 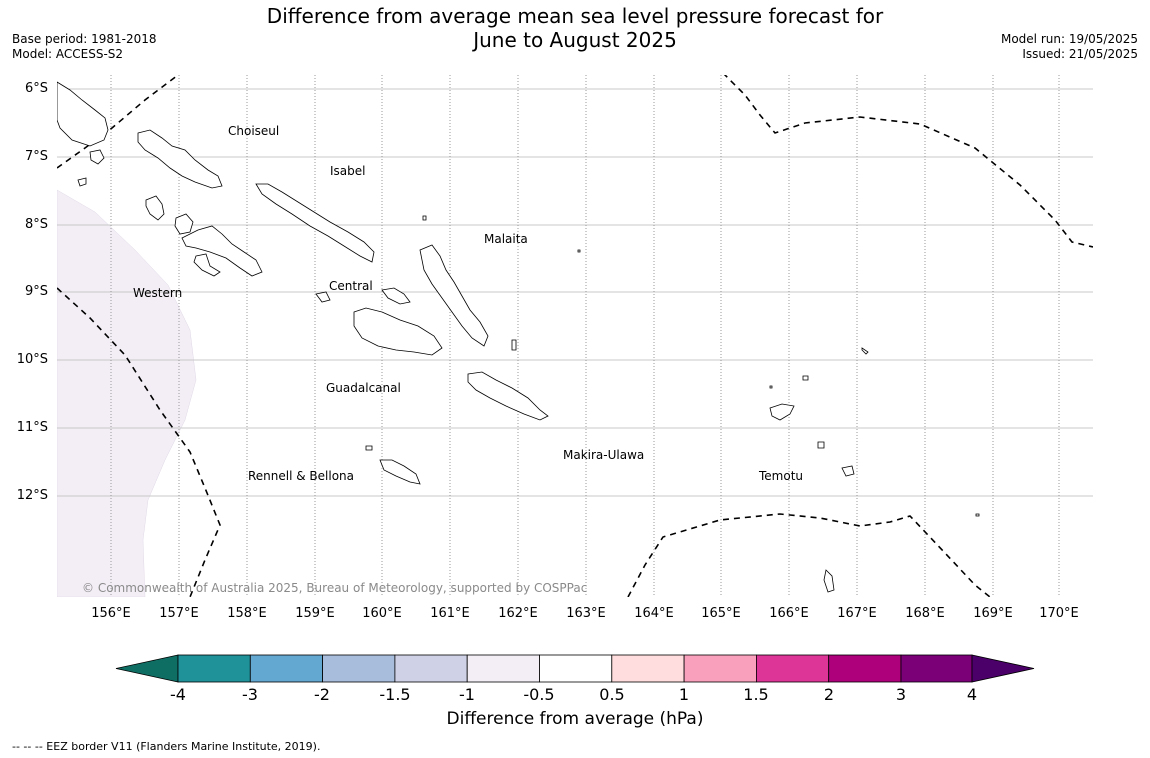 I want to click on region-label-western: Western, so click(x=158, y=293).